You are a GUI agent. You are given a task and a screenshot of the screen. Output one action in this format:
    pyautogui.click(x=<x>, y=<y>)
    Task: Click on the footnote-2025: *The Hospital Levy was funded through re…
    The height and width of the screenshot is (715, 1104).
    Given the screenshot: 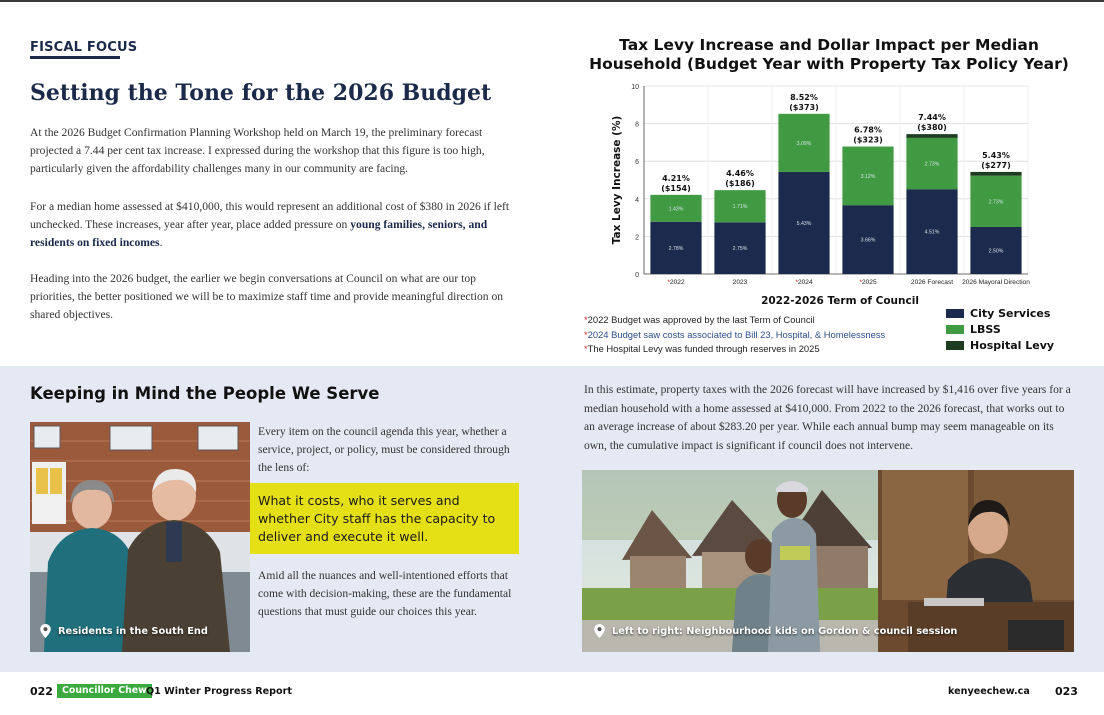 What is the action you would take?
    pyautogui.click(x=702, y=348)
    